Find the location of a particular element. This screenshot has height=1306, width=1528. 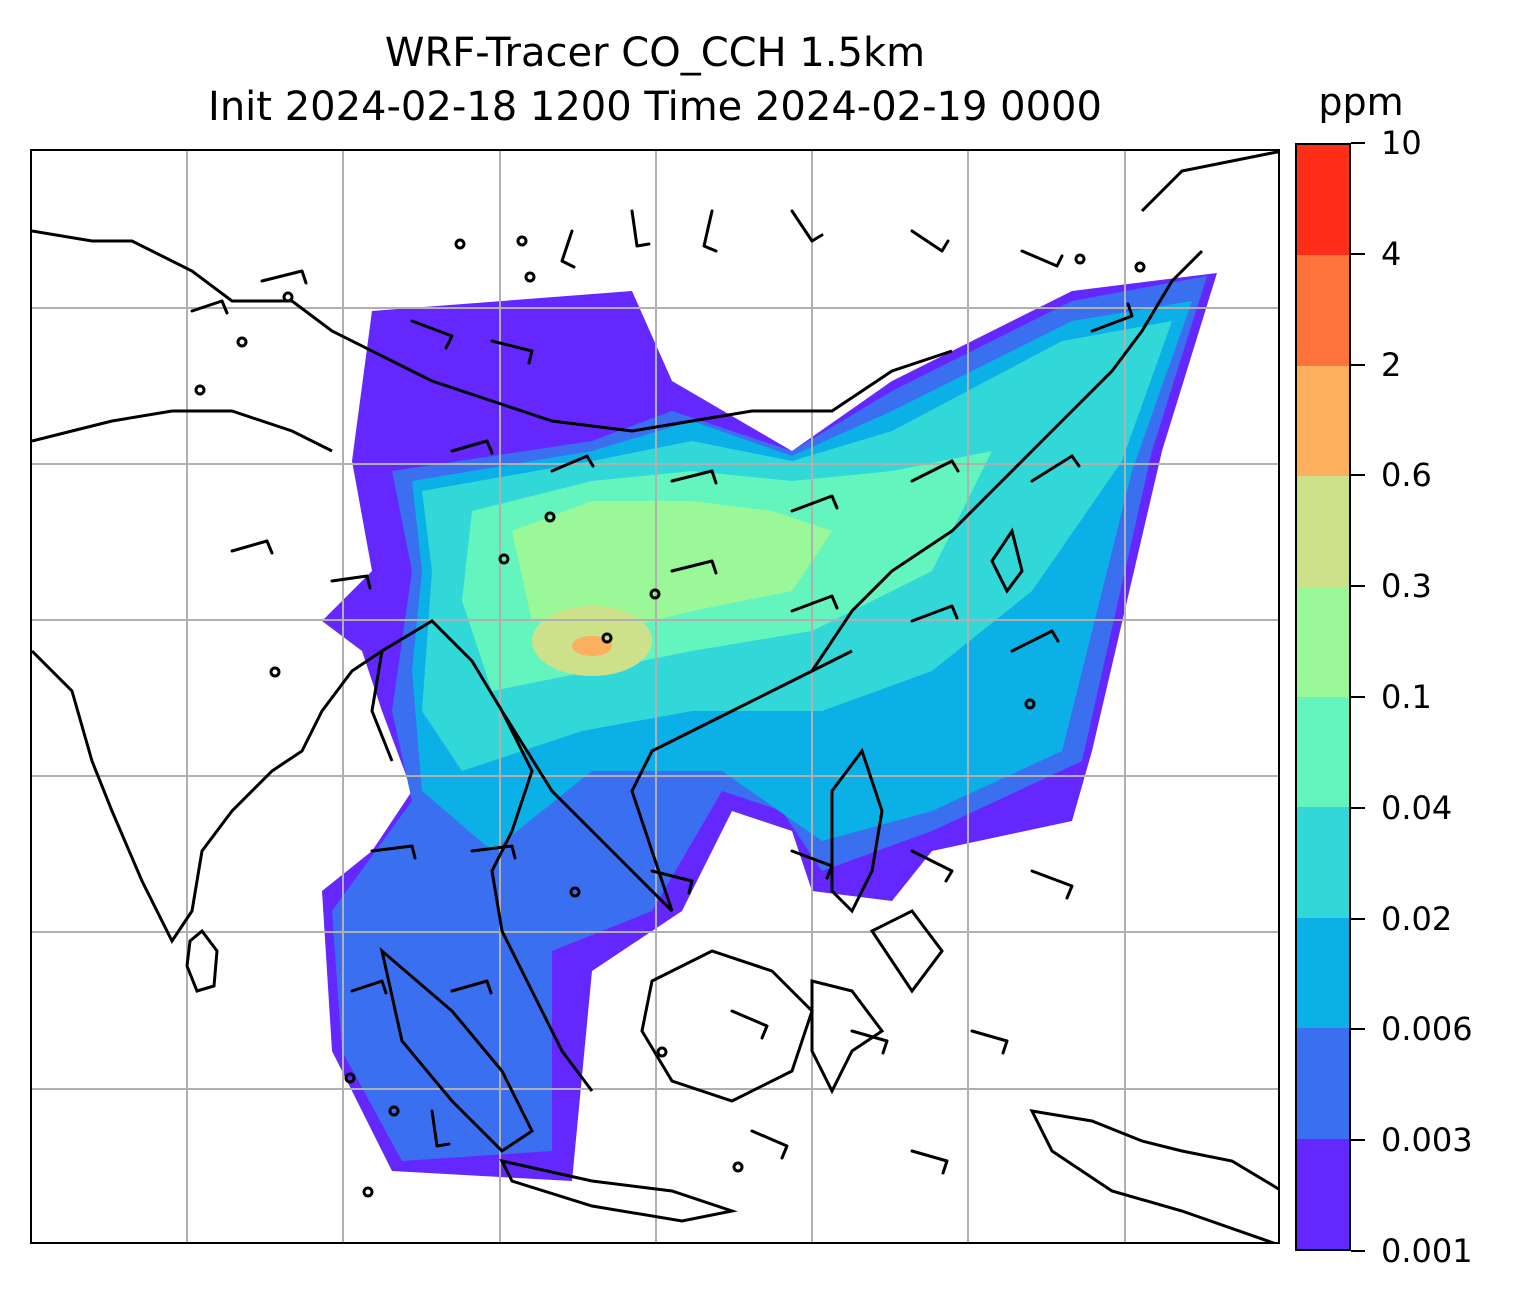

colorbar-tick-label: 0.003 is located at coordinates (1427, 1140).